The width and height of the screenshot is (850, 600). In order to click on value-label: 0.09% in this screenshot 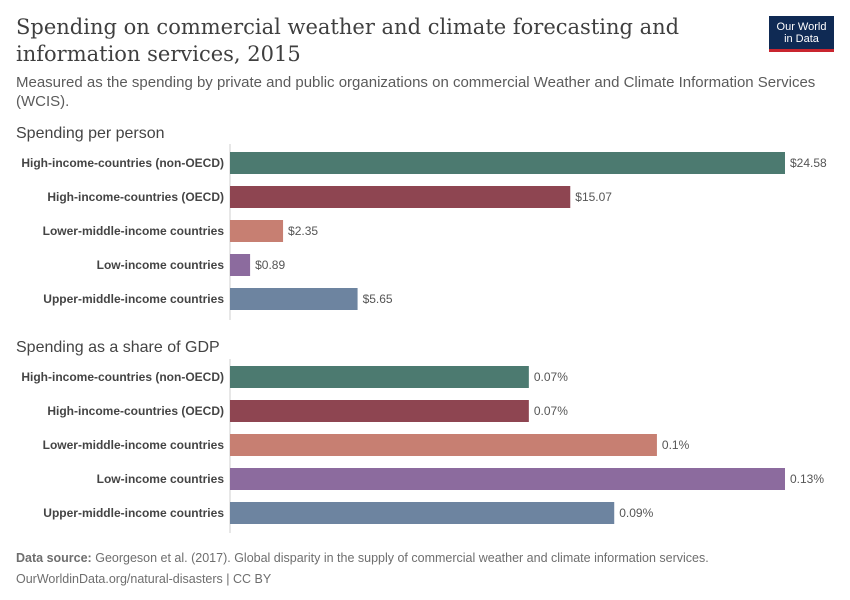, I will do `click(636, 513)`.